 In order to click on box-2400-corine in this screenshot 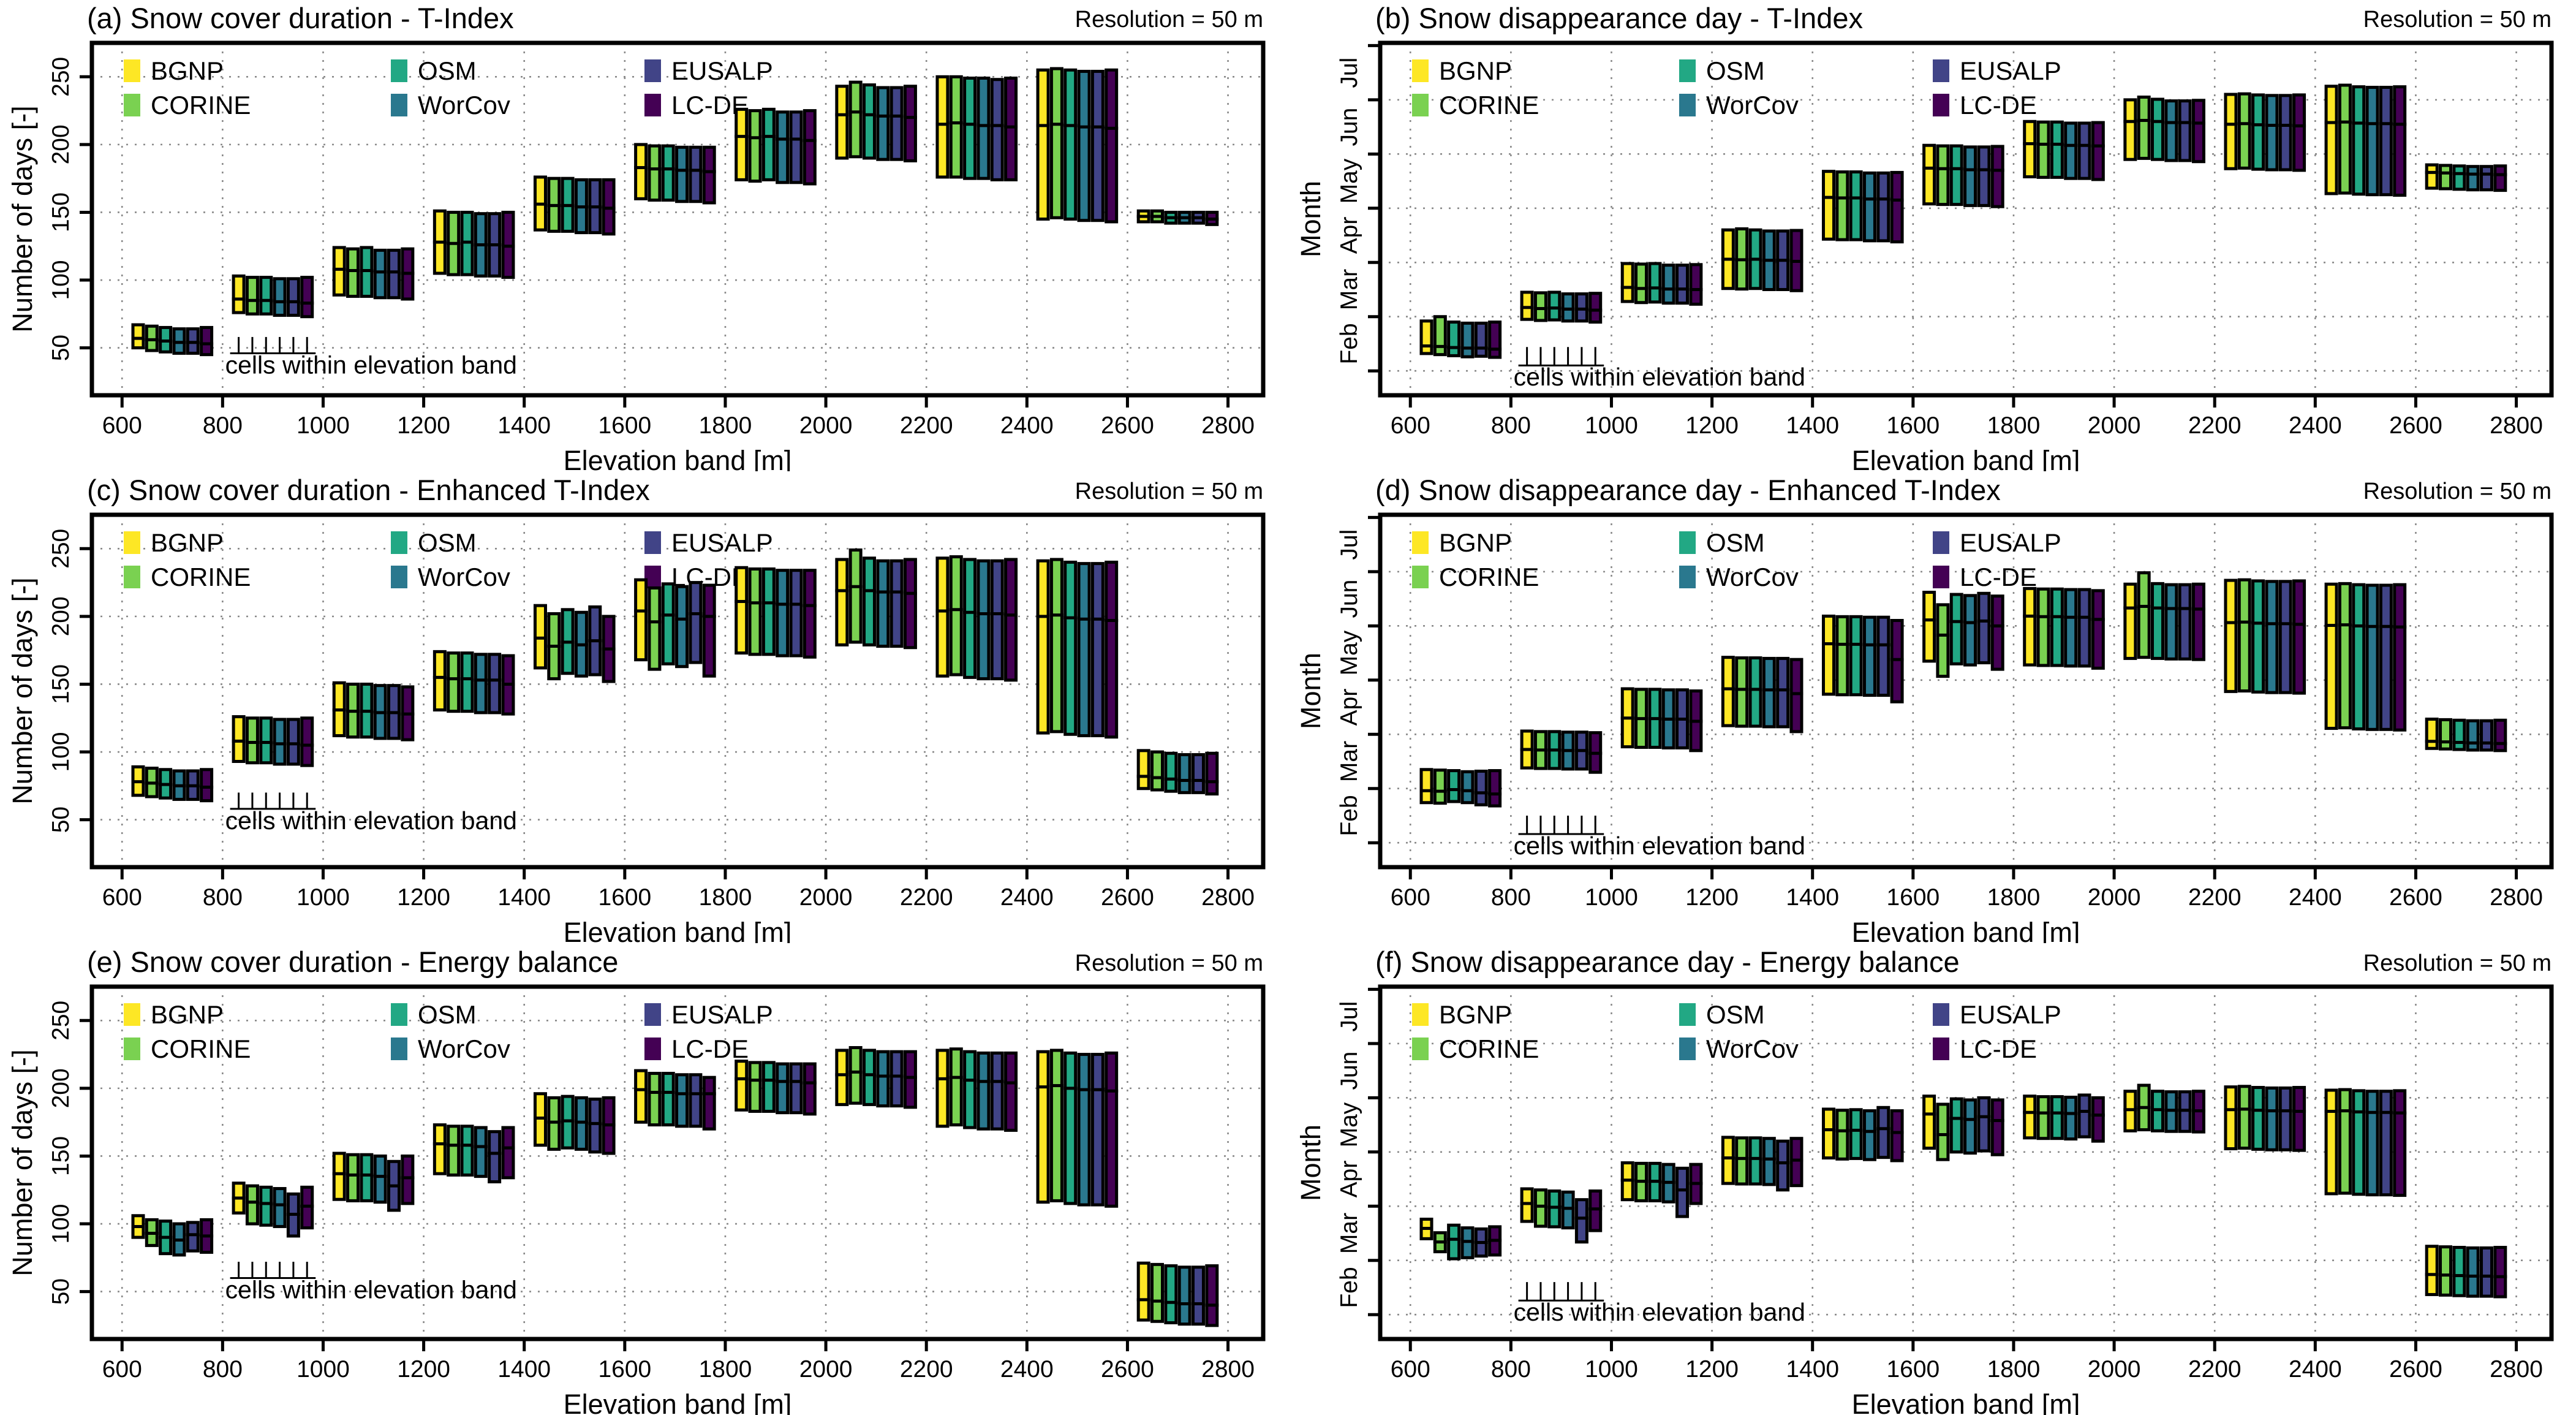, I will do `click(1056, 143)`.